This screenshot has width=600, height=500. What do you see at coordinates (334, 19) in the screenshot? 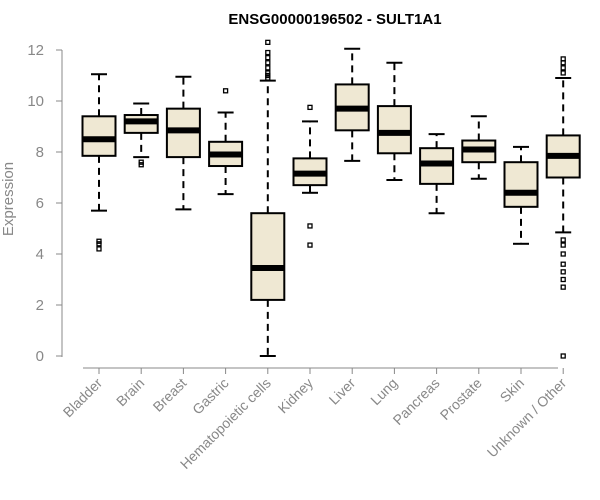
I see `chart-title: ENSG00000196502 - SULT1A1` at bounding box center [334, 19].